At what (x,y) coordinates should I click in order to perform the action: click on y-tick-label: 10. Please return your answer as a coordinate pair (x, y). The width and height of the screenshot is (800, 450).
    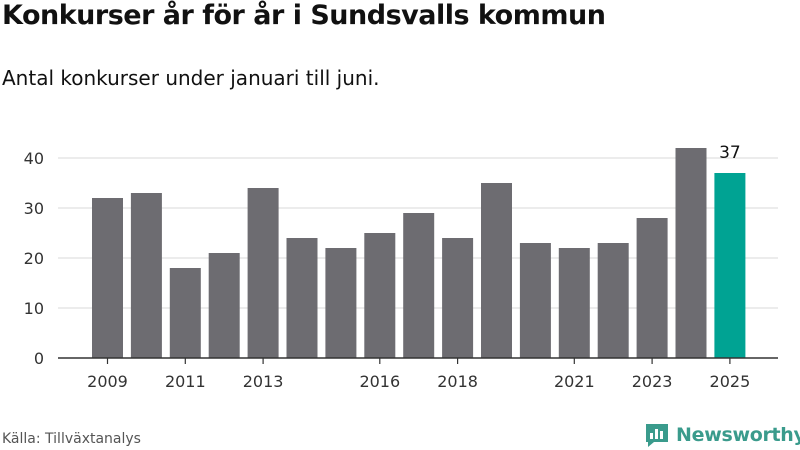
    Looking at the image, I should click on (34, 308).